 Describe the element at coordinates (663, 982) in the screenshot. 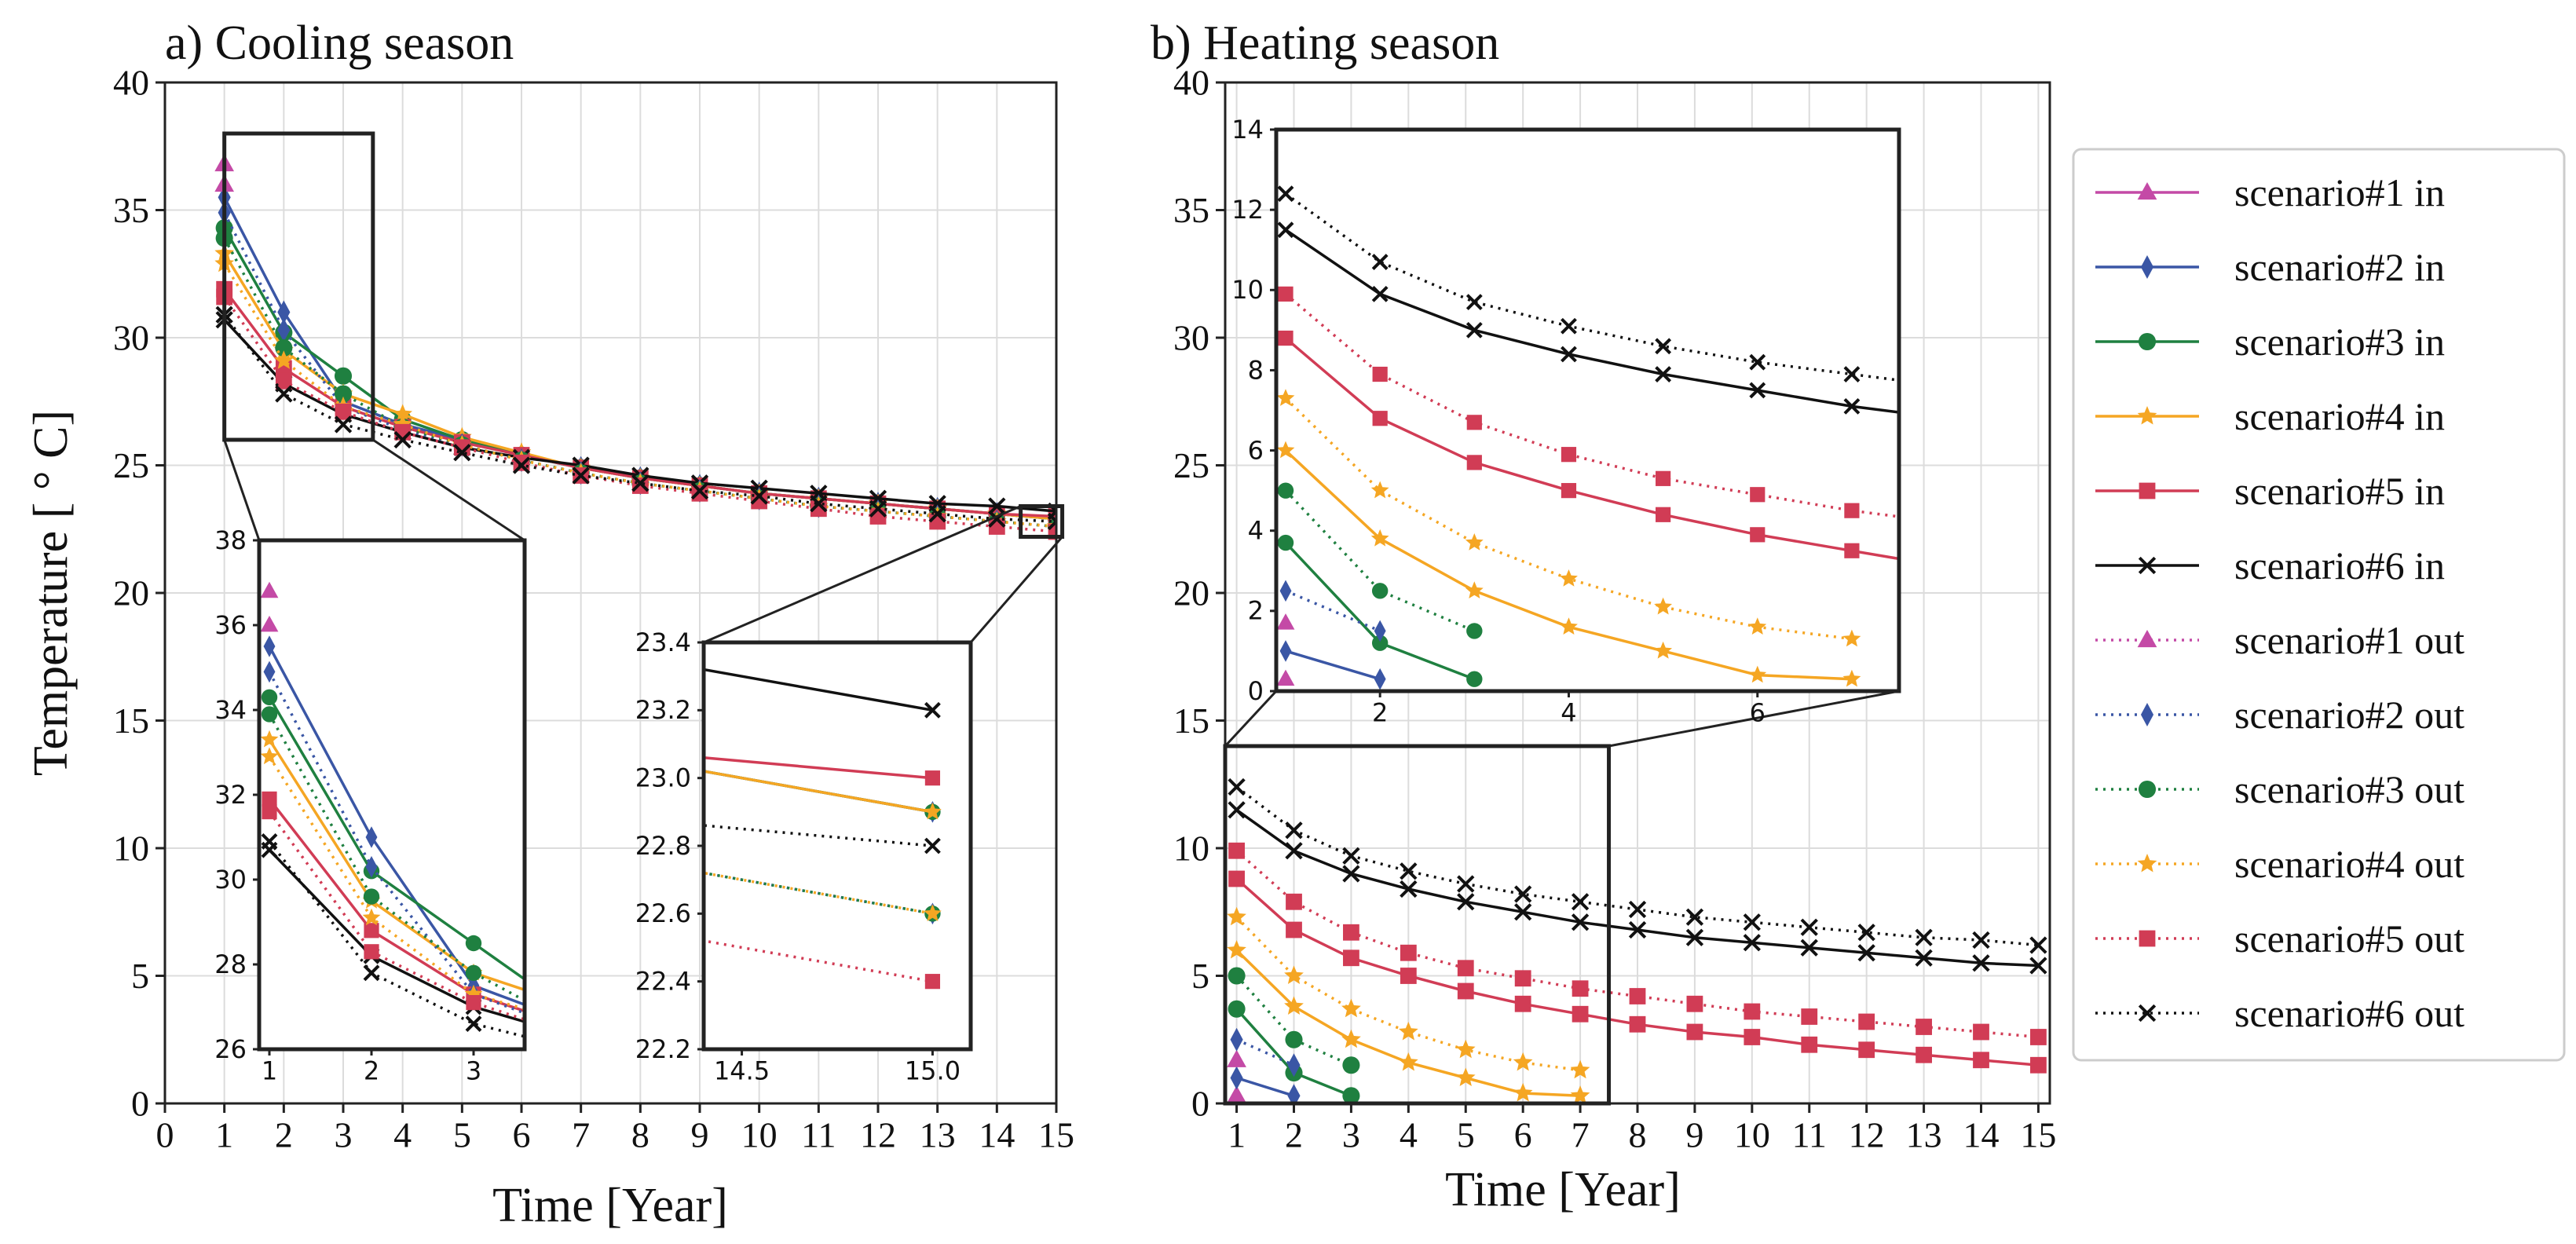

I see `y-tick-label: 22.4` at that location.